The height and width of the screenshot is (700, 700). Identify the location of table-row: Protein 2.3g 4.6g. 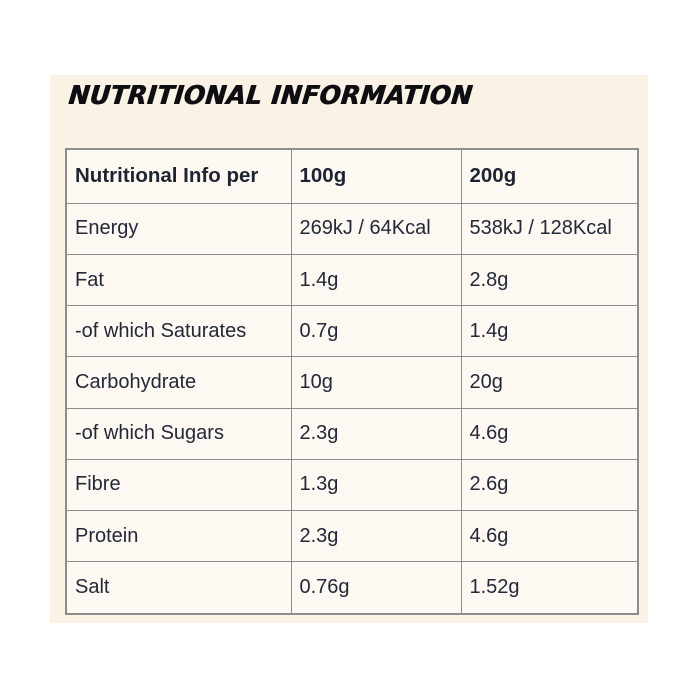
(352, 536).